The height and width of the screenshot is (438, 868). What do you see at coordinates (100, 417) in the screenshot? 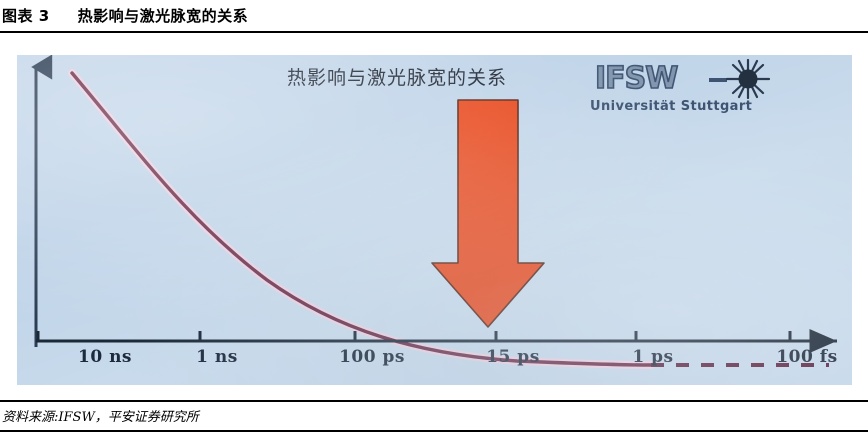
I see `source-note: 资料来源:IFSW，平安证券研究所` at bounding box center [100, 417].